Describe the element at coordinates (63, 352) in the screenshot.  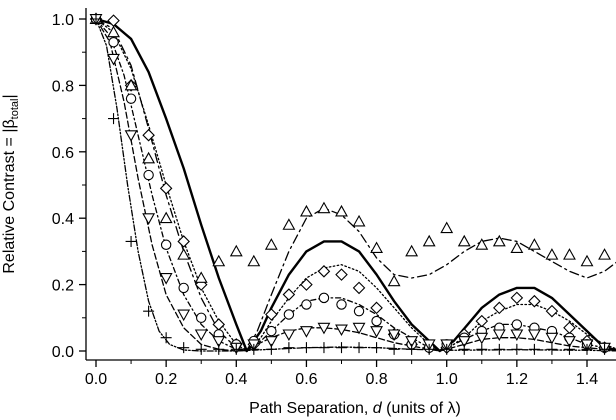
I see `y-tick-label: 0.0` at that location.